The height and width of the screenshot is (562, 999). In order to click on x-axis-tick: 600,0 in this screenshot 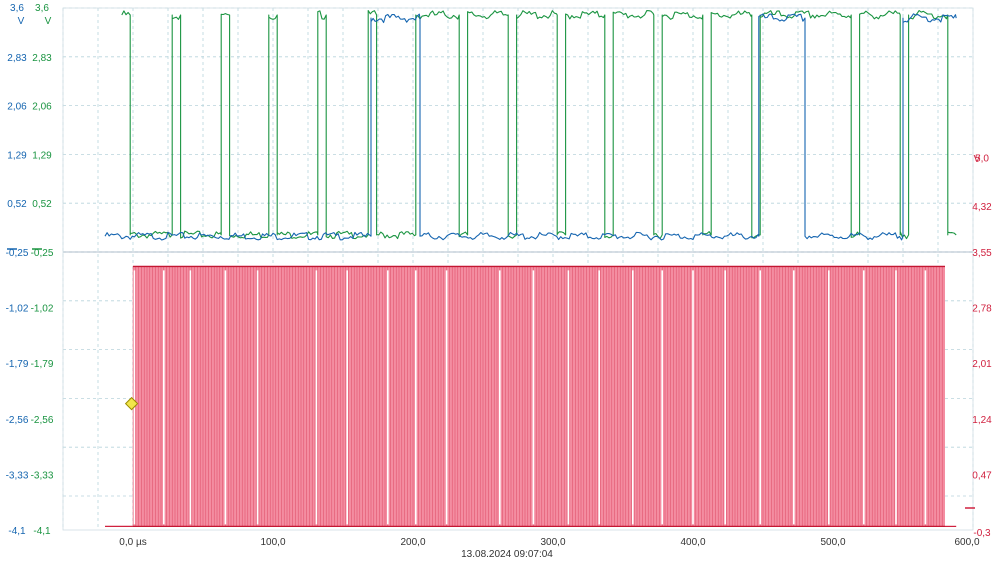, I will do `click(966, 542)`.